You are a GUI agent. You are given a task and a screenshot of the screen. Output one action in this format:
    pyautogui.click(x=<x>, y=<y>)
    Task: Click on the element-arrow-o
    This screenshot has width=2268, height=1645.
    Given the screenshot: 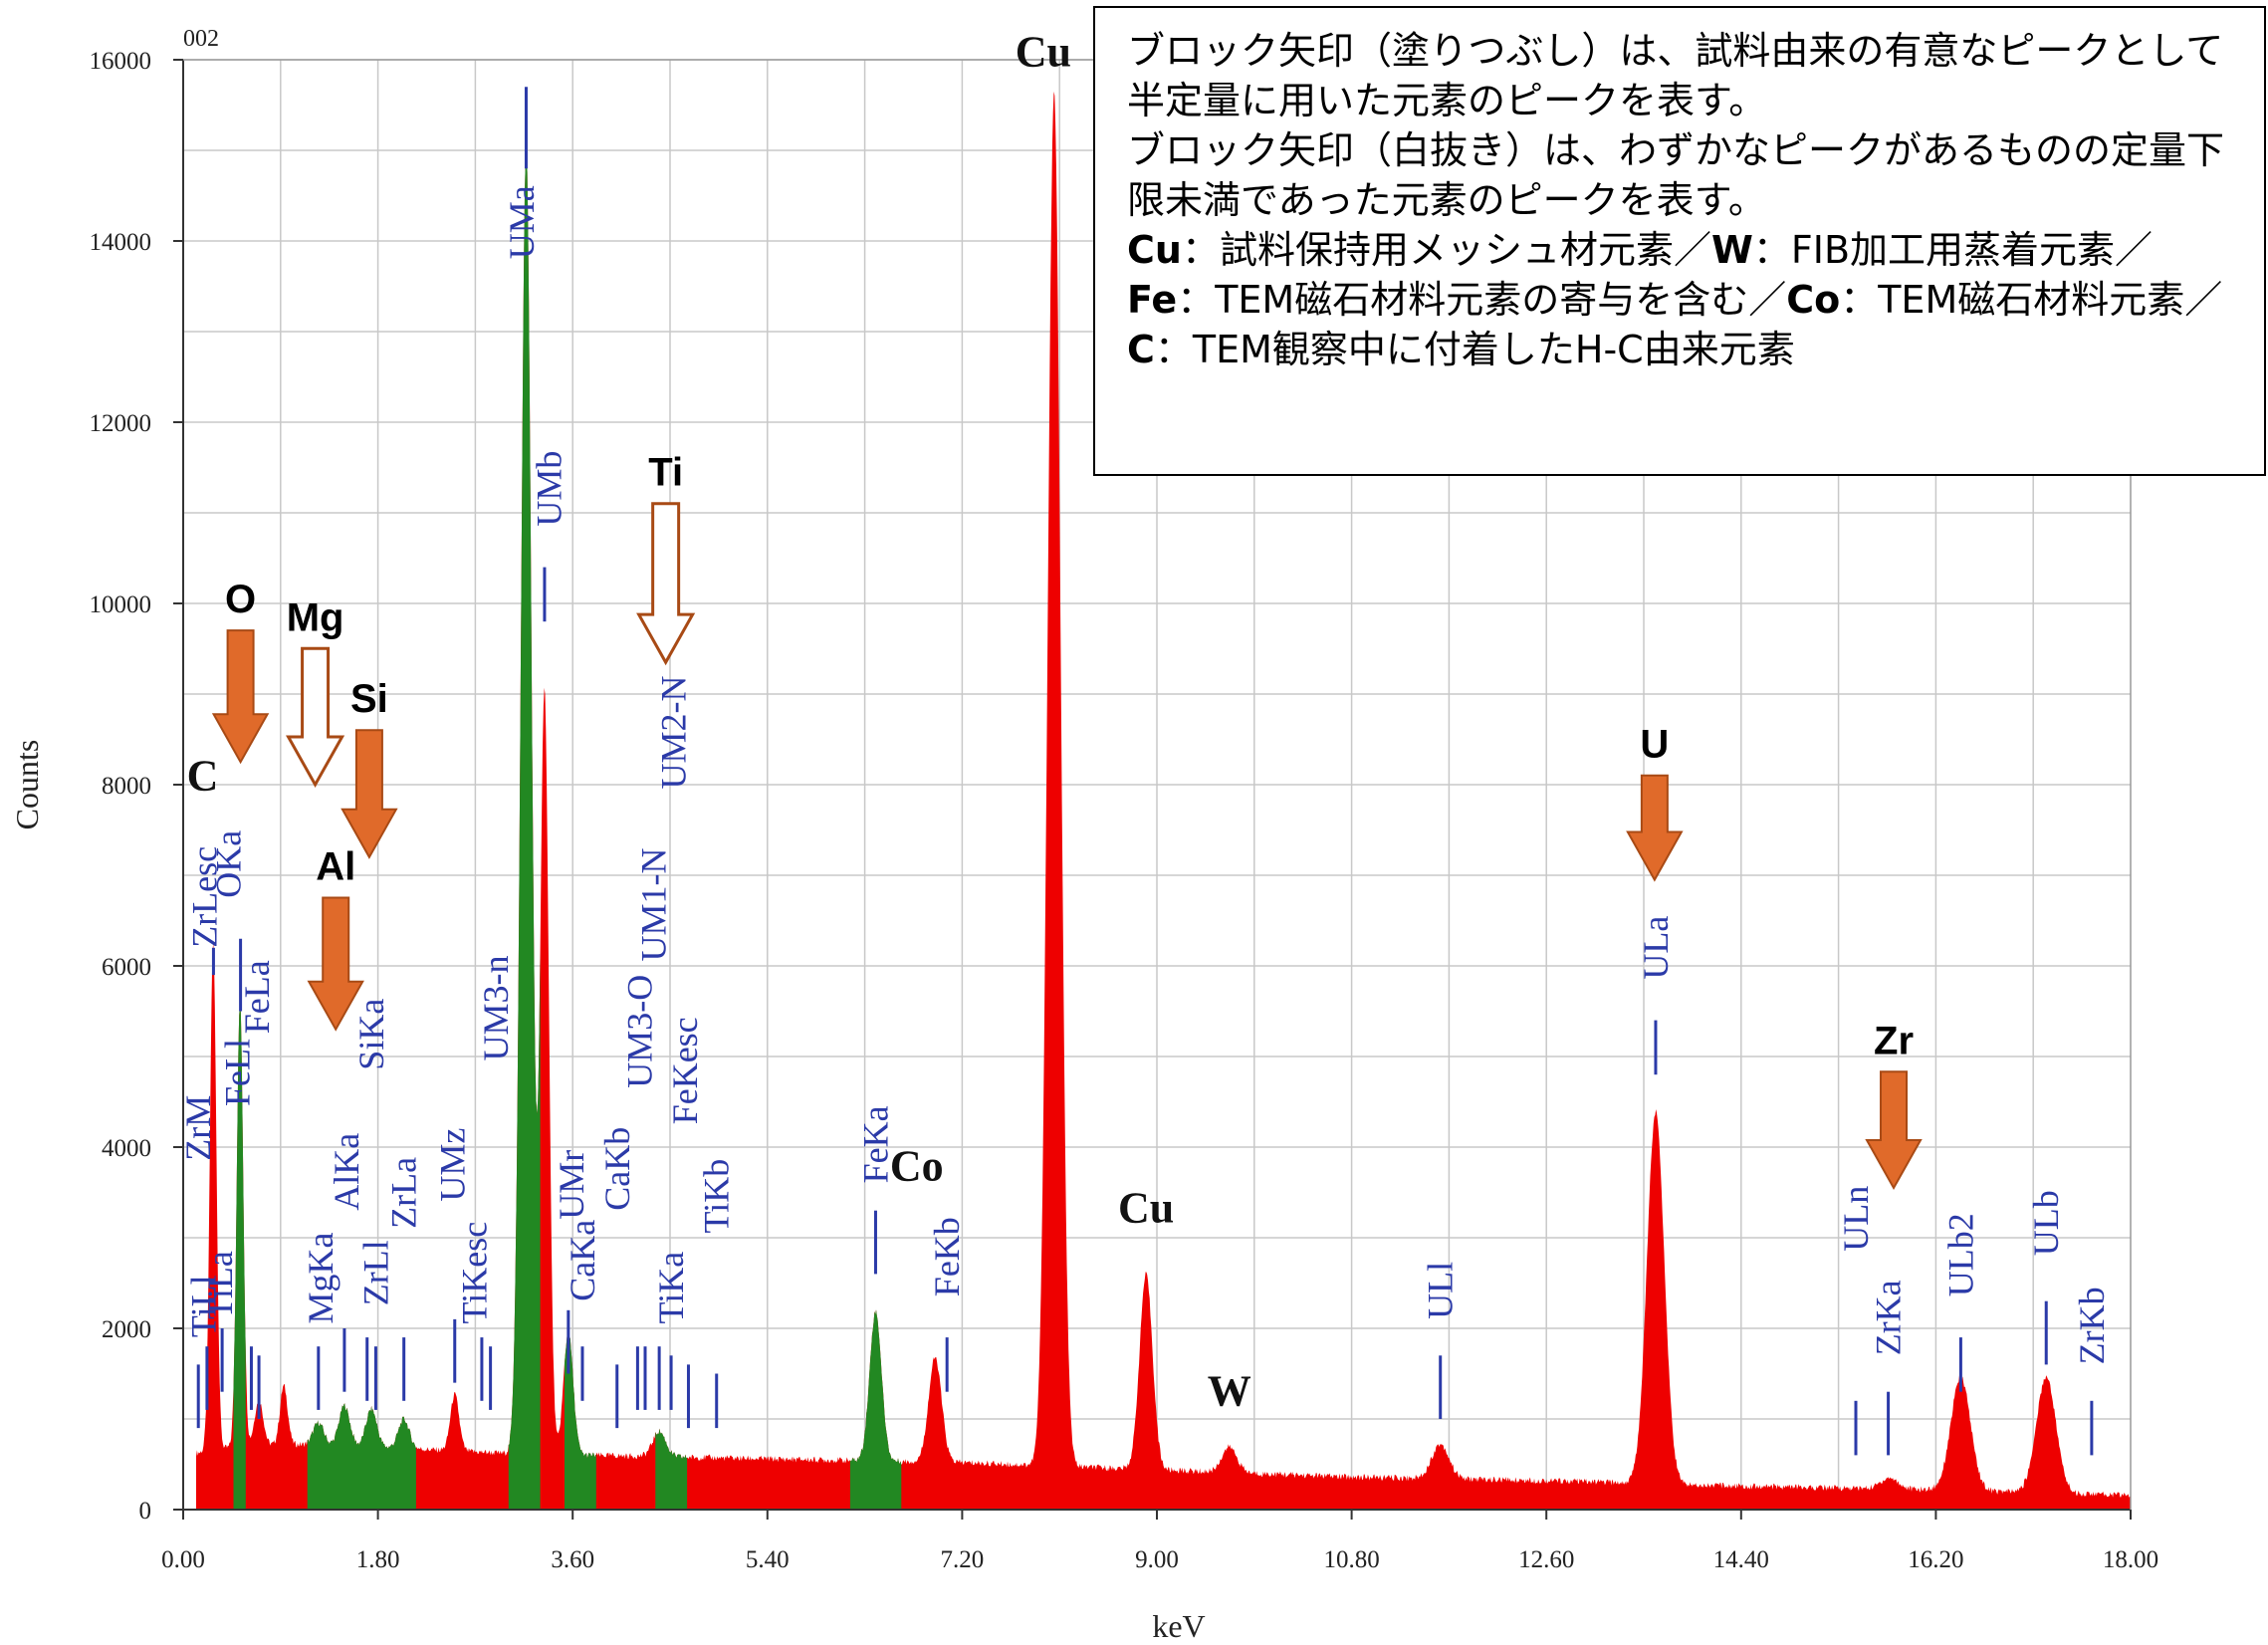 What is the action you would take?
    pyautogui.click(x=240, y=697)
    